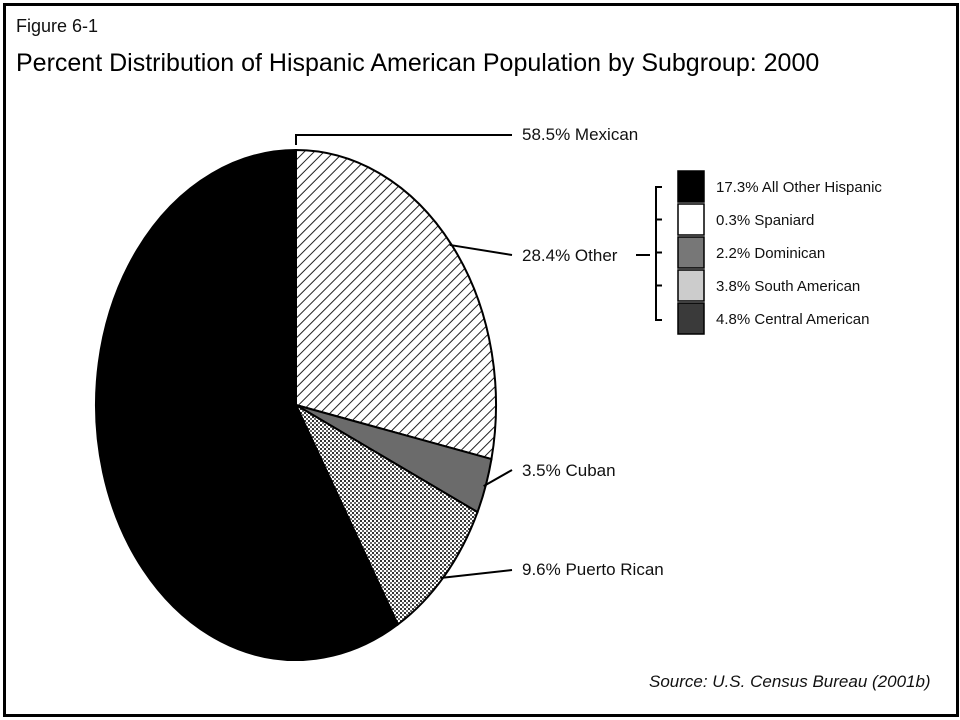 Image resolution: width=960 pixels, height=720 pixels. Describe the element at coordinates (403, 139) in the screenshot. I see `leader-line-mexican` at that location.